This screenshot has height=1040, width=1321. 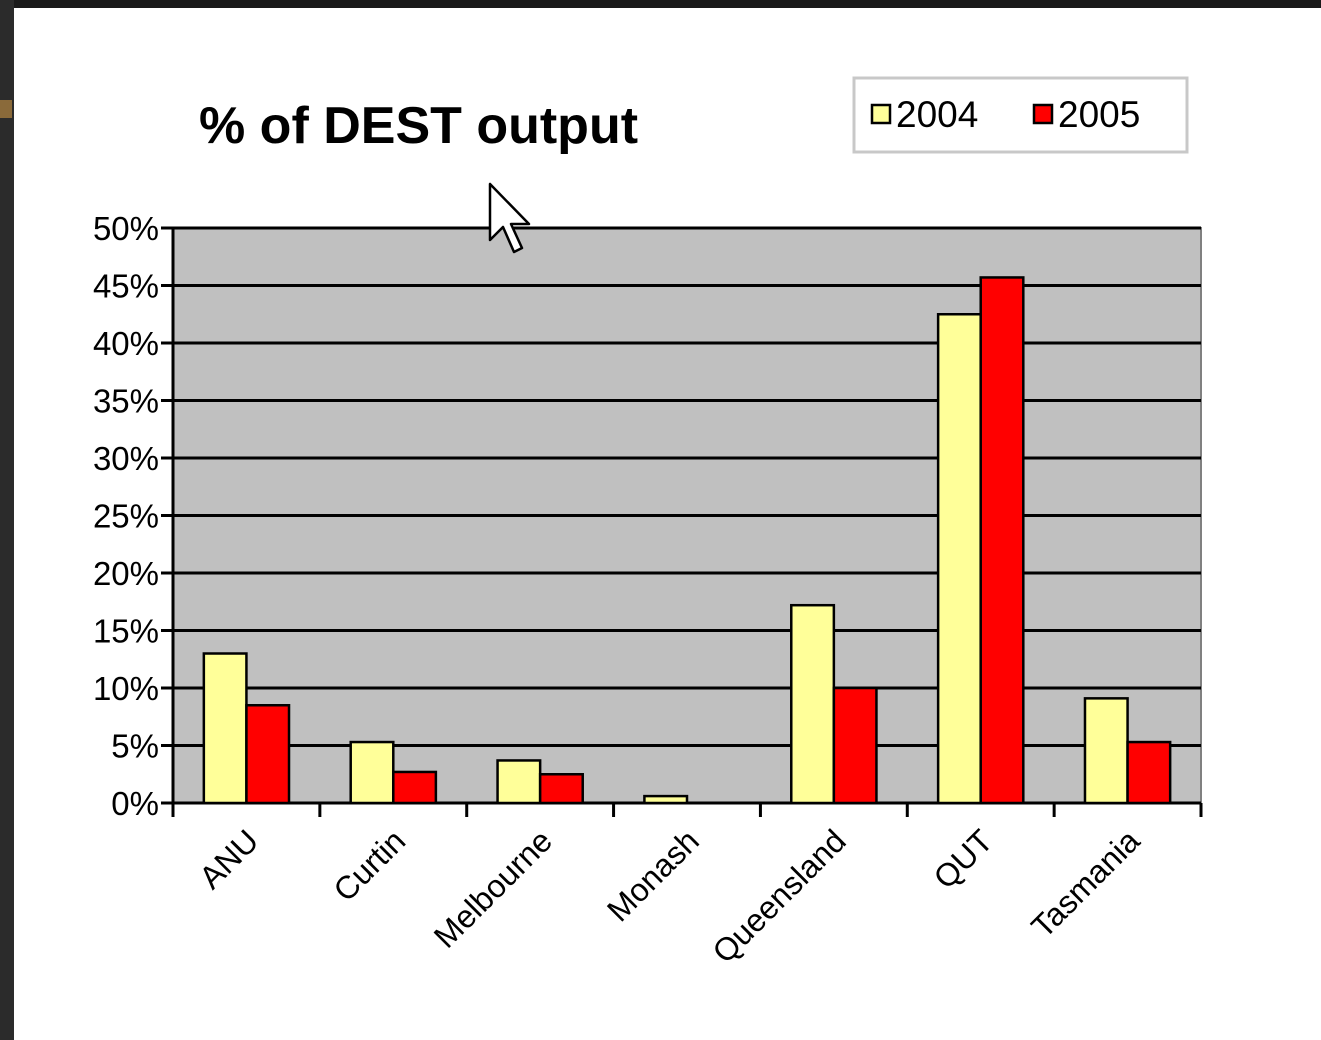 I want to click on bar-2005-Melbourne, so click(x=561, y=789).